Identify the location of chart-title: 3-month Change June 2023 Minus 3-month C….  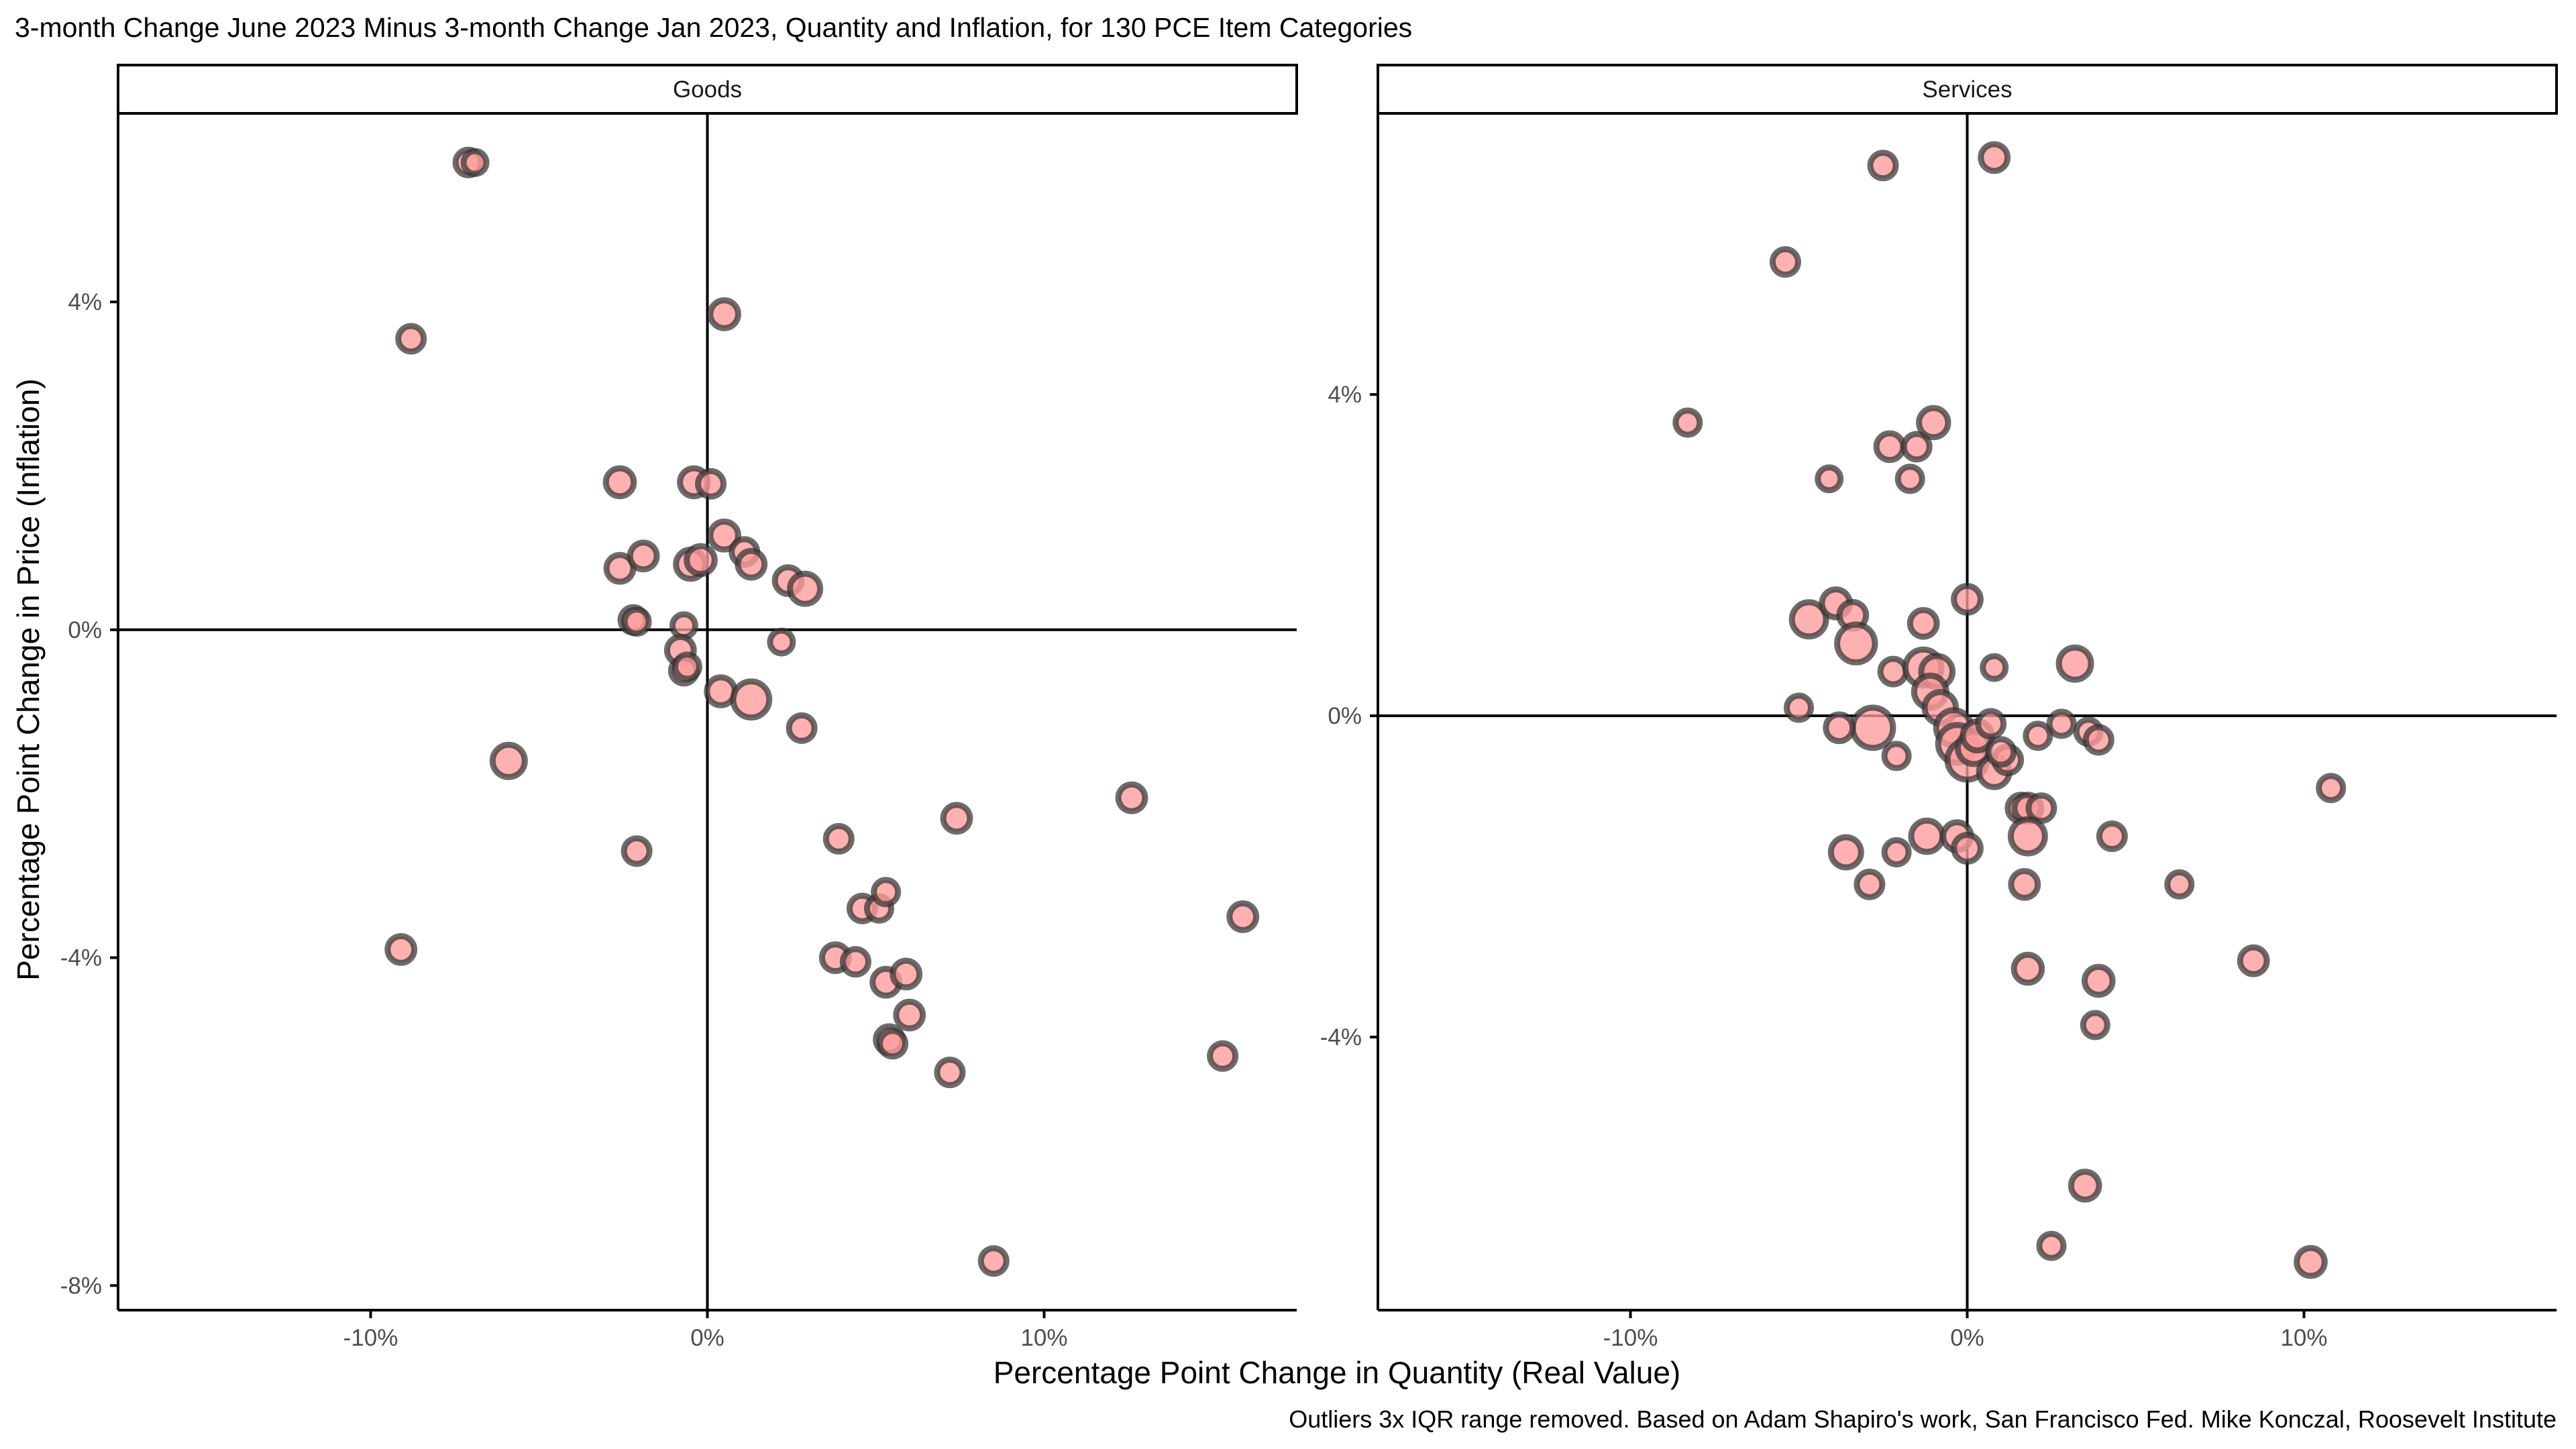
(713, 27).